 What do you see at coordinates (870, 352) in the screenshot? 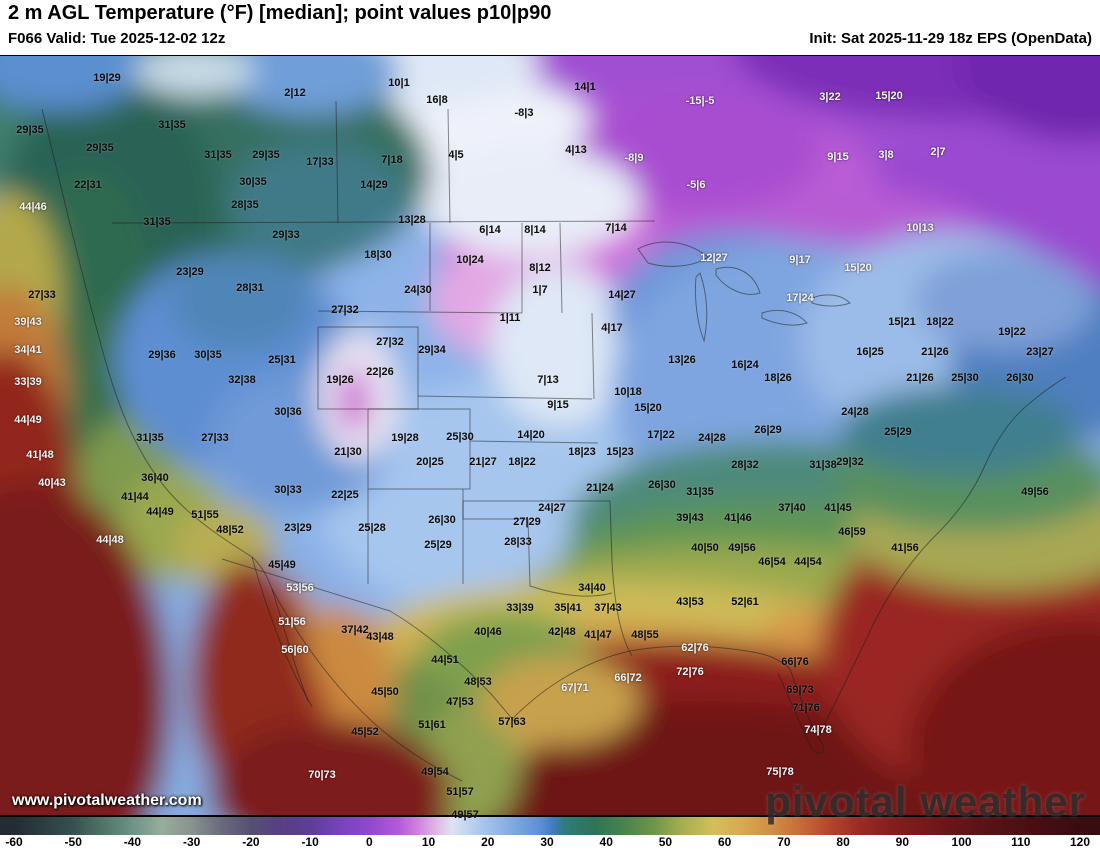
I see `point-value: 16|25` at bounding box center [870, 352].